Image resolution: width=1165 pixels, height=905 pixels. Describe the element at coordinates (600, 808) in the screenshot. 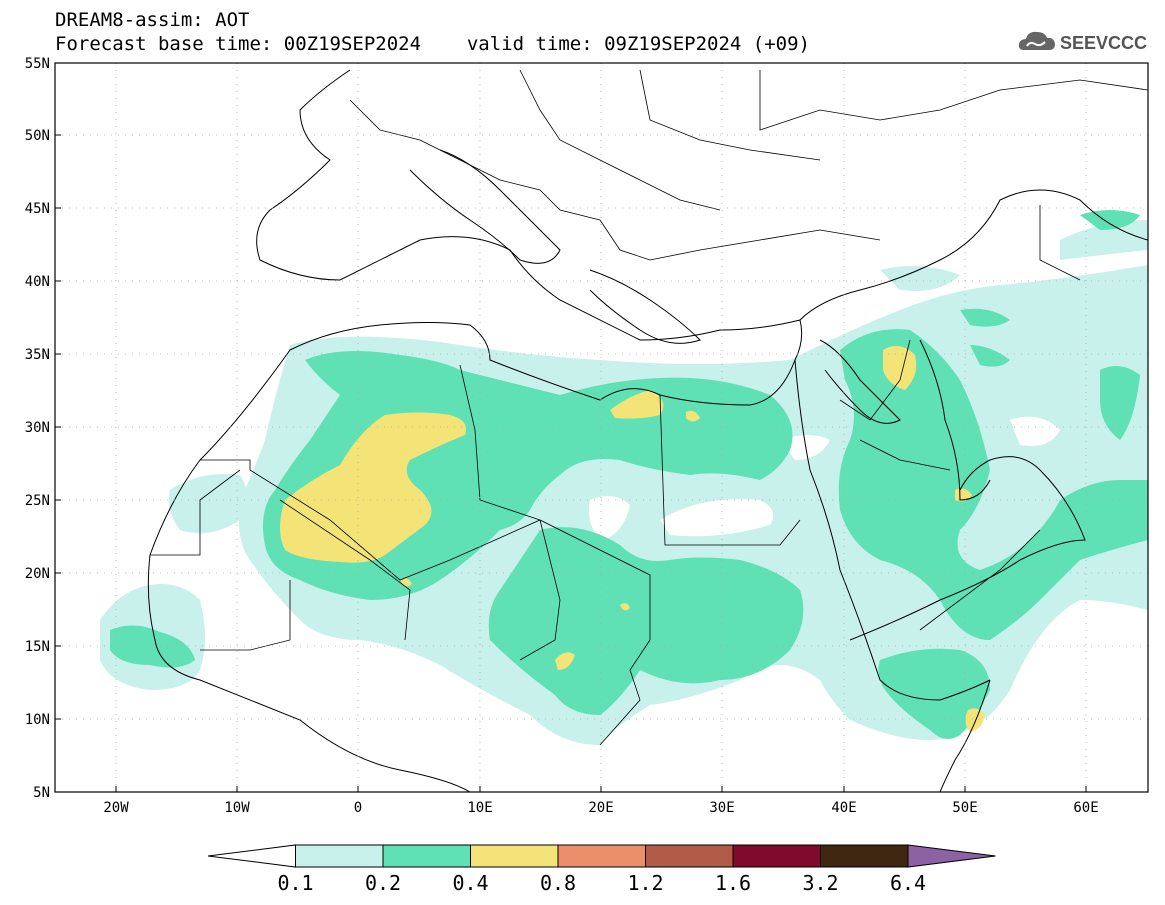

I see `lon-label: 20E` at that location.